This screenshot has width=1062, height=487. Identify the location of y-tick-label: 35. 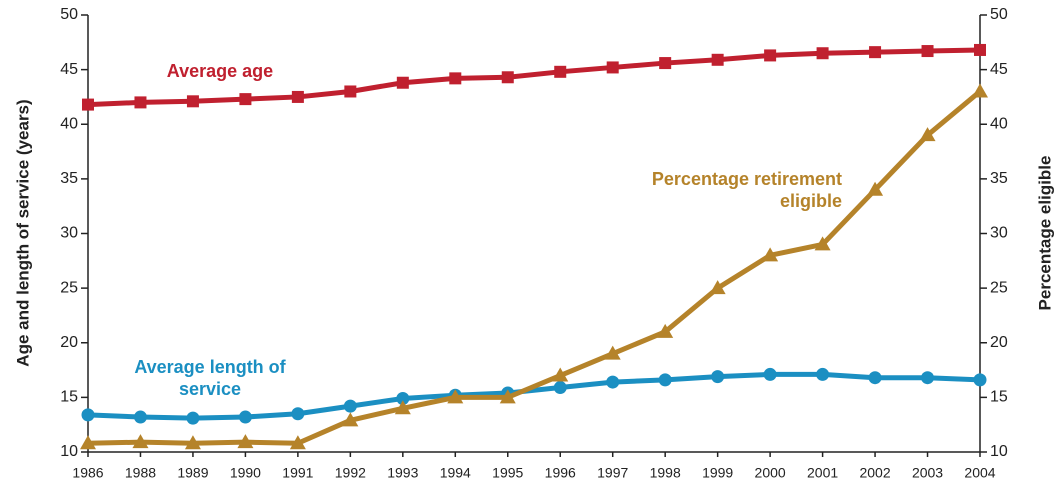
(69, 178).